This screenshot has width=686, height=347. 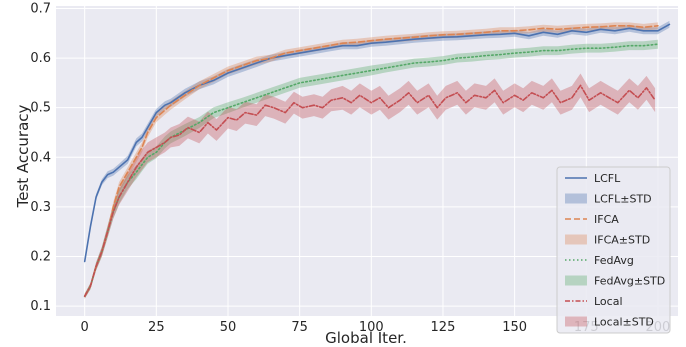 I want to click on y-tick-label: 0.4, so click(x=40, y=157).